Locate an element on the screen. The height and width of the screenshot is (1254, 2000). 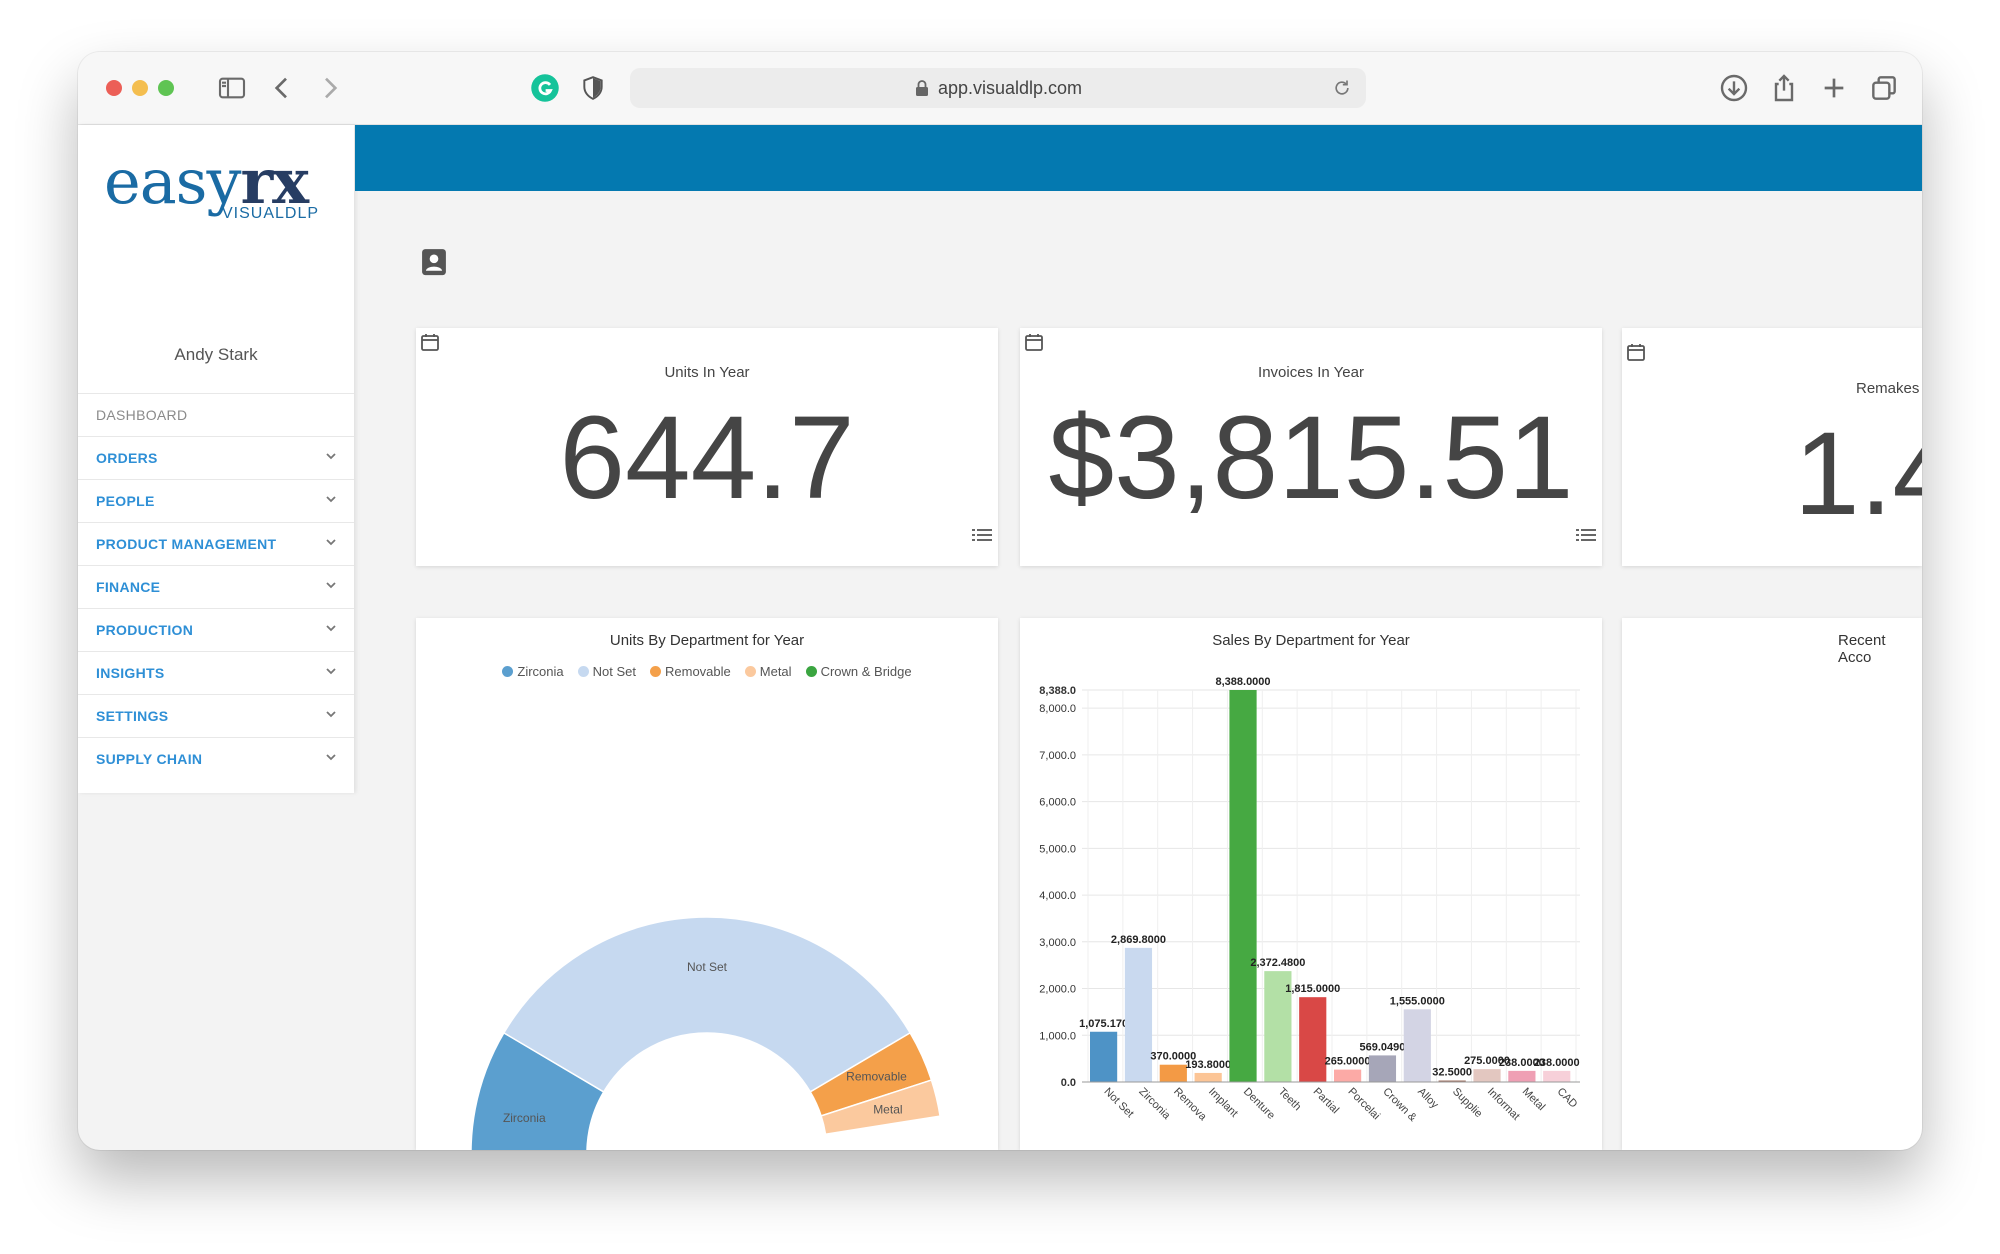
legend-item: Not Set is located at coordinates (606, 671).